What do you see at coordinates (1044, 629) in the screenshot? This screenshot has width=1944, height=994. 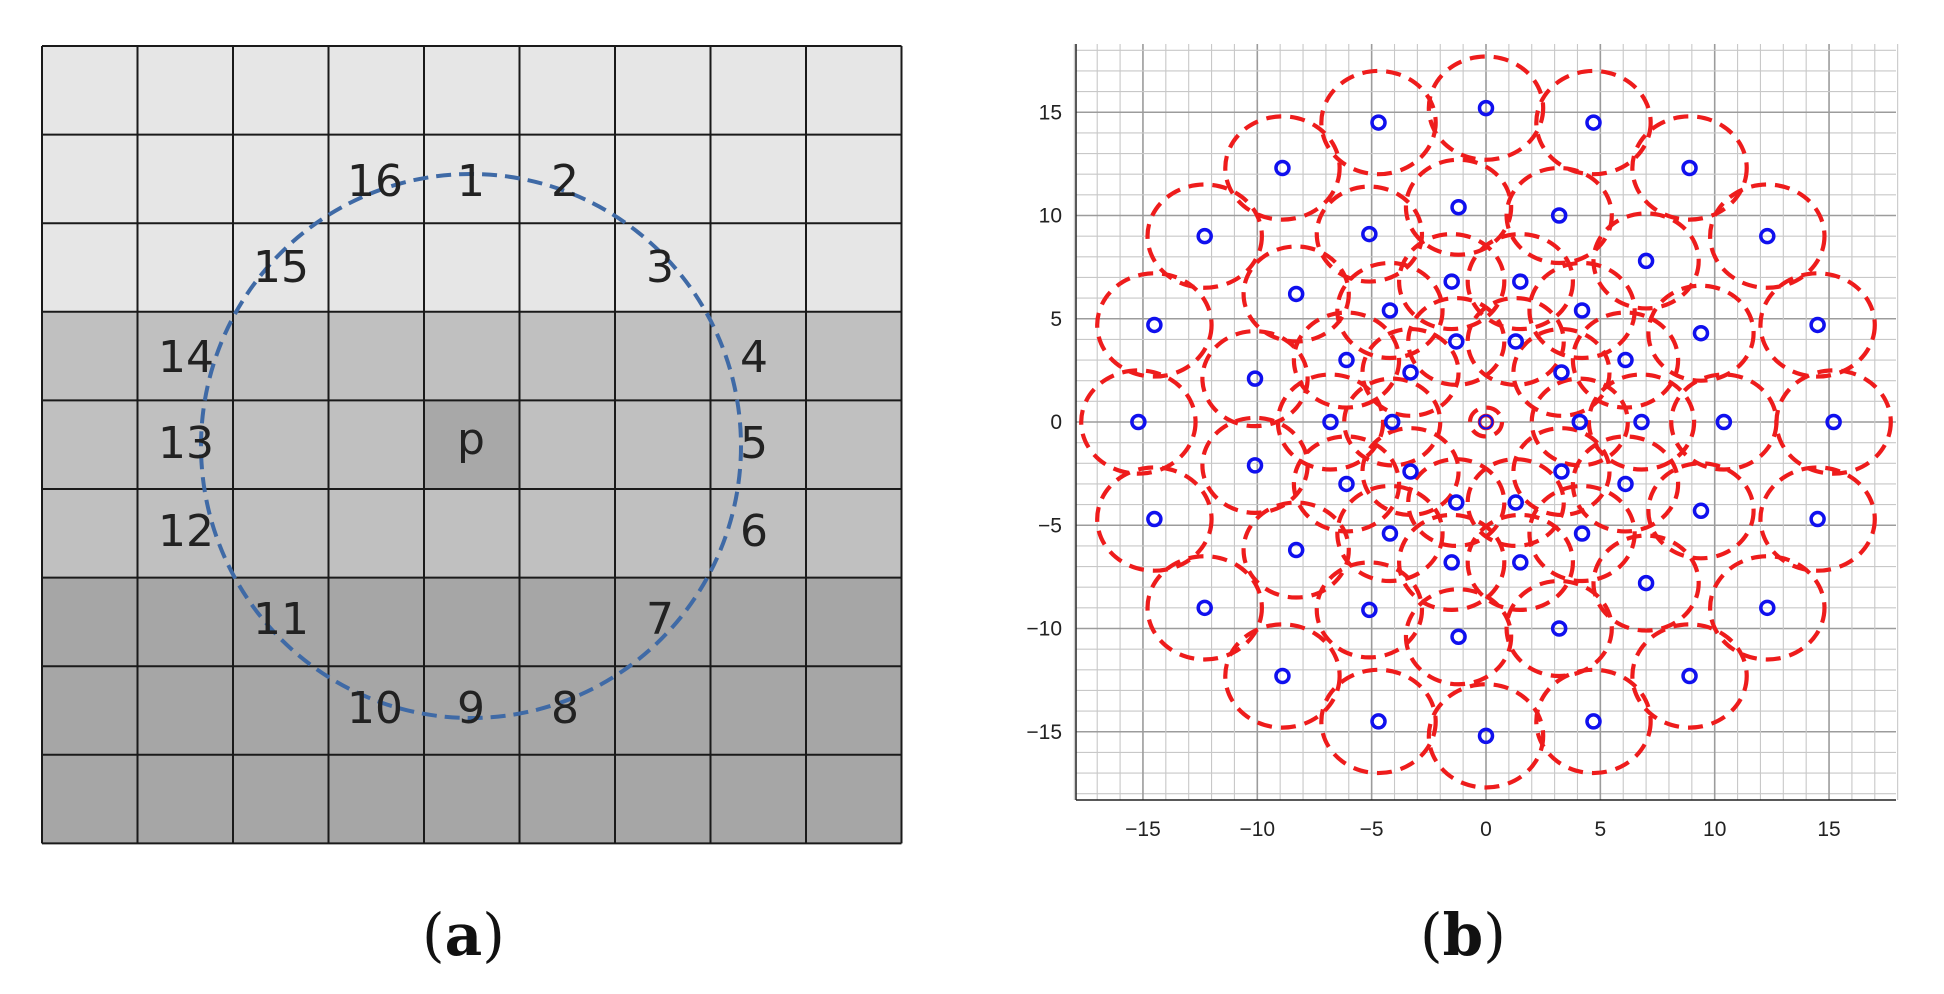 I see `y-tick-label: −10` at bounding box center [1044, 629].